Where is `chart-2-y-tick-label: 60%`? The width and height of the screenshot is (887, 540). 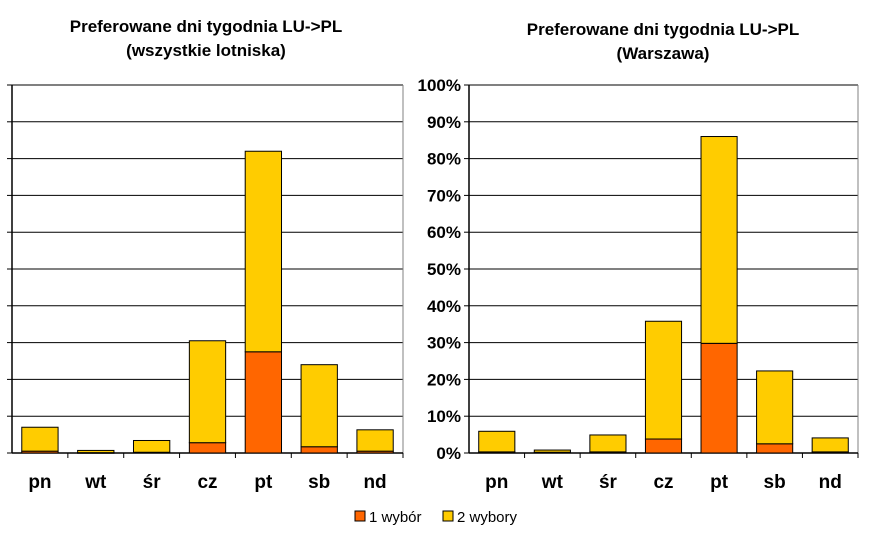 chart-2-y-tick-label: 60% is located at coordinates (444, 232).